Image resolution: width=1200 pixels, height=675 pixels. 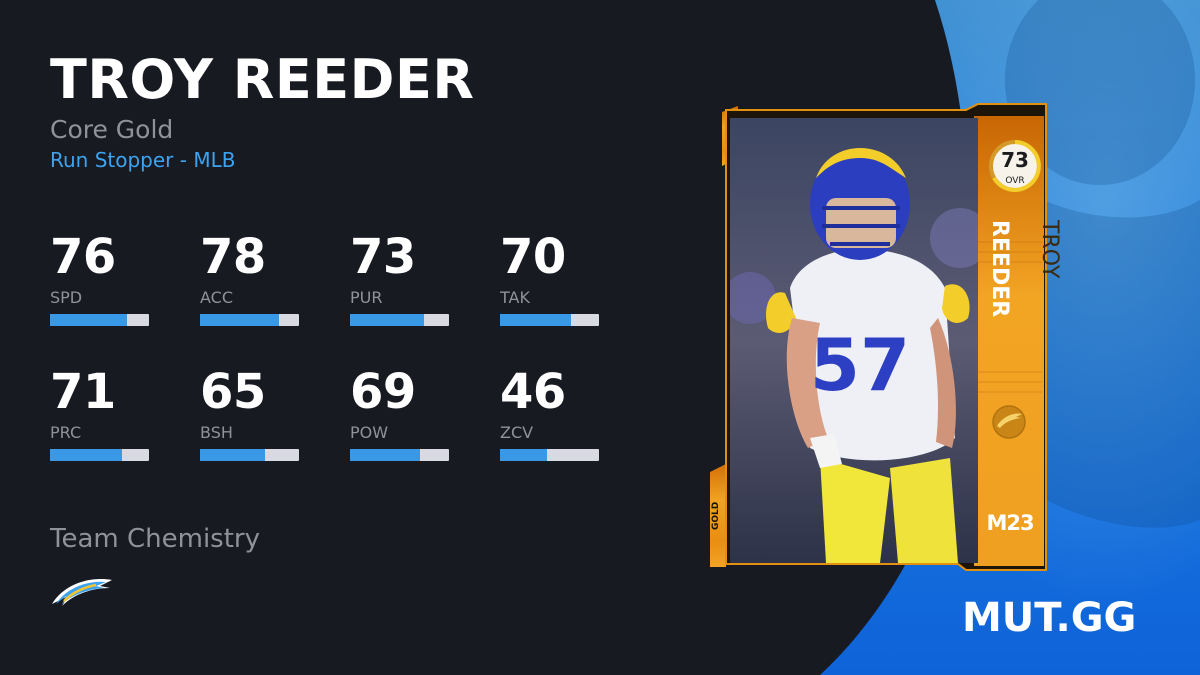 What do you see at coordinates (66, 432) in the screenshot?
I see `stat-label: PRC` at bounding box center [66, 432].